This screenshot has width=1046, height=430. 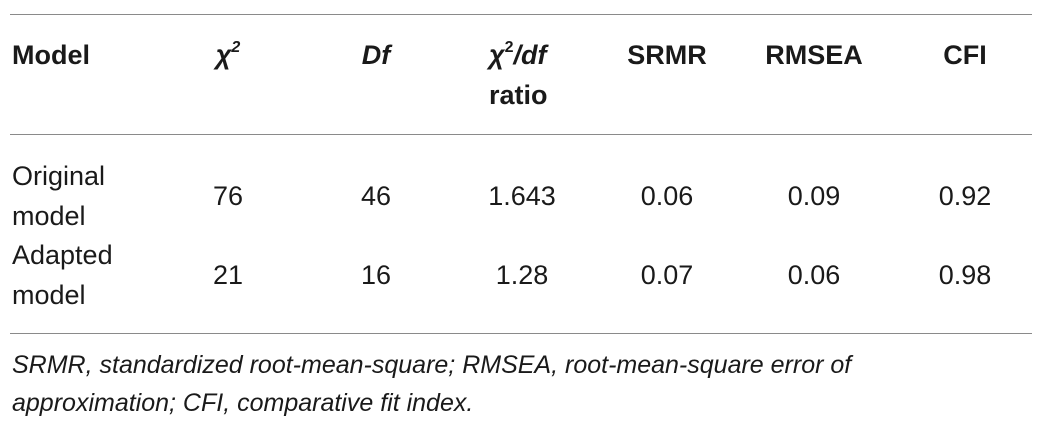 I want to click on header-ratio-line1: χ2/df, so click(x=518, y=55).